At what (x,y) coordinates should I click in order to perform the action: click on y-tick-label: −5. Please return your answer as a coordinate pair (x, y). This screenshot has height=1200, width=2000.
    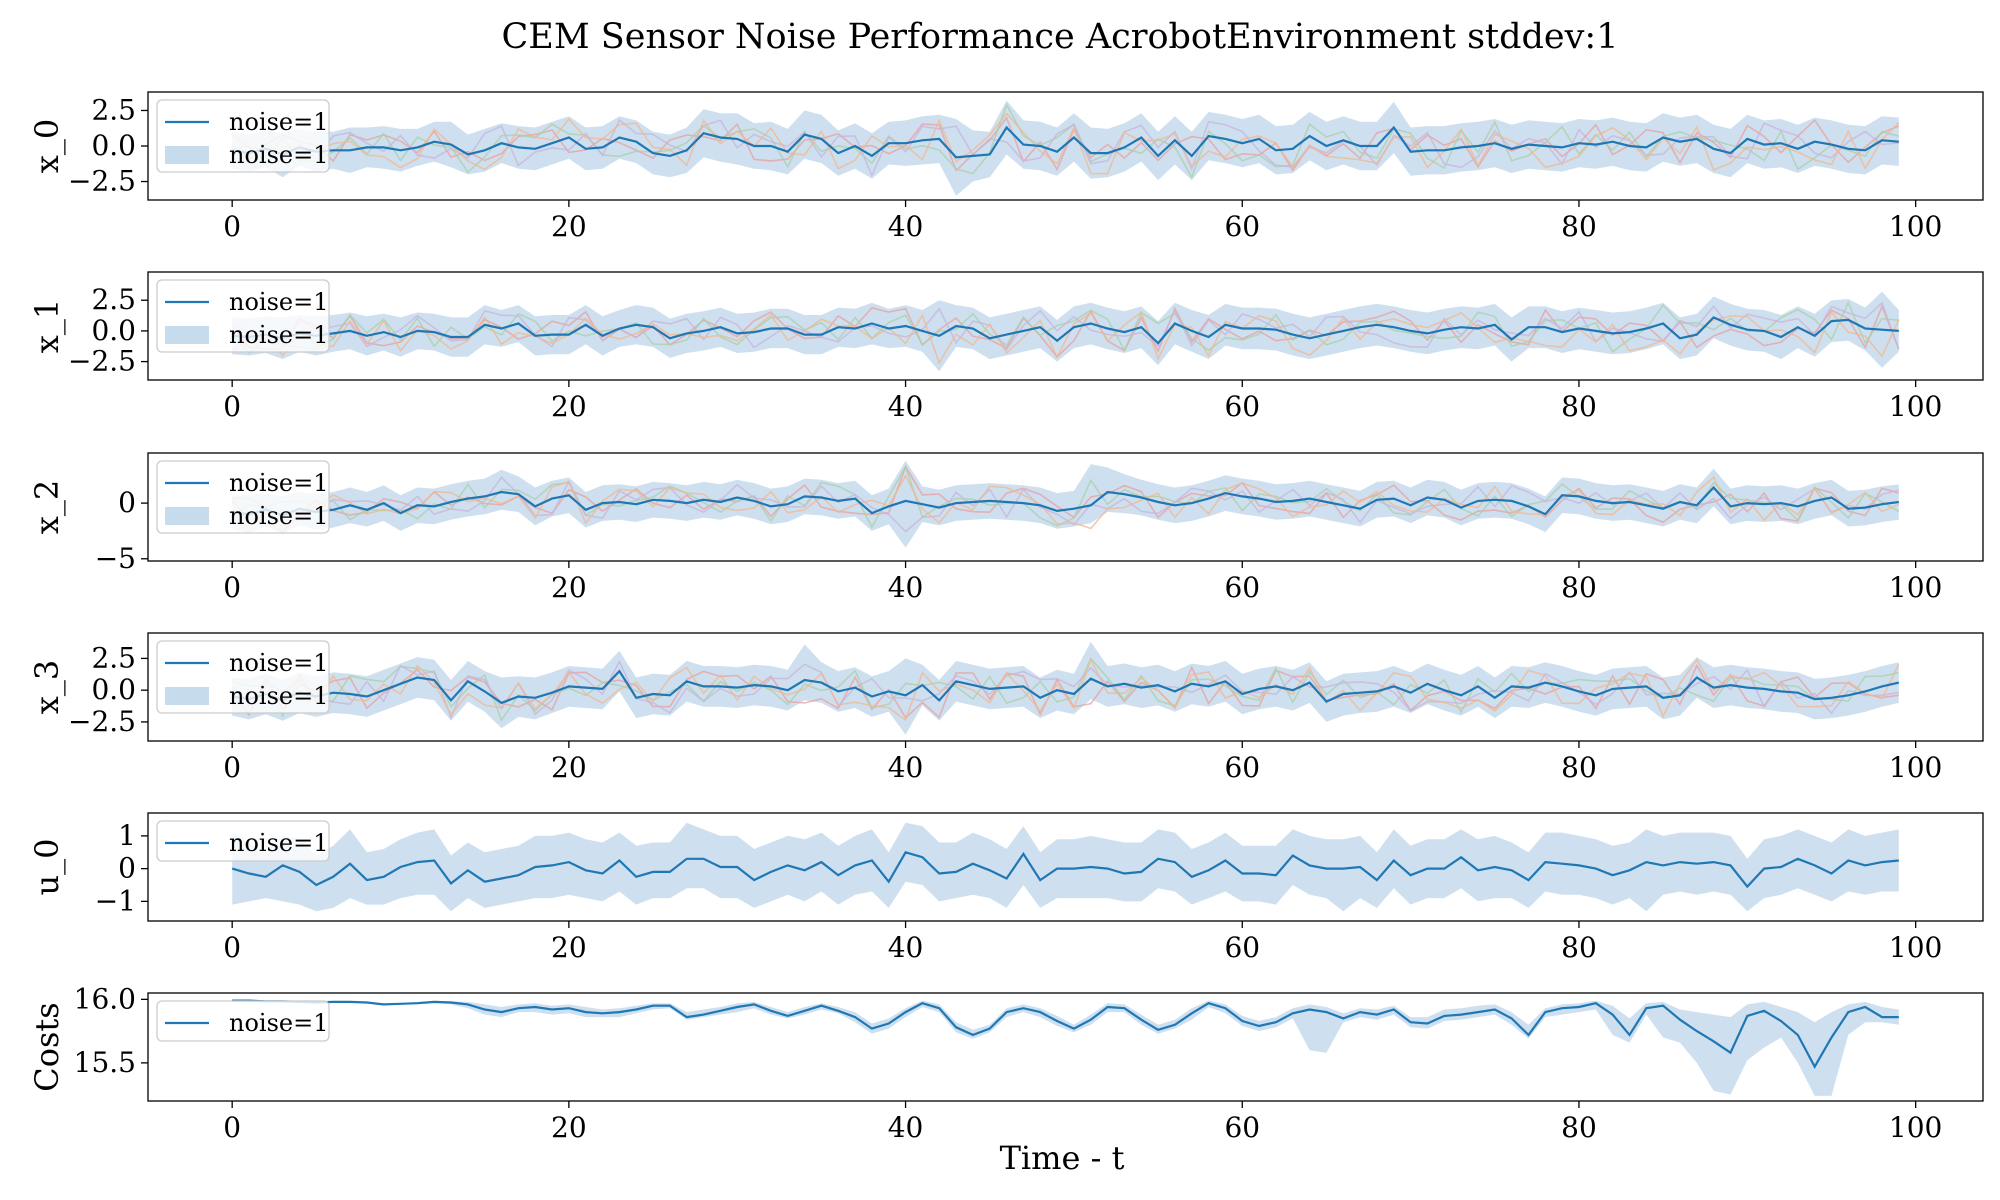
    Looking at the image, I should click on (115, 558).